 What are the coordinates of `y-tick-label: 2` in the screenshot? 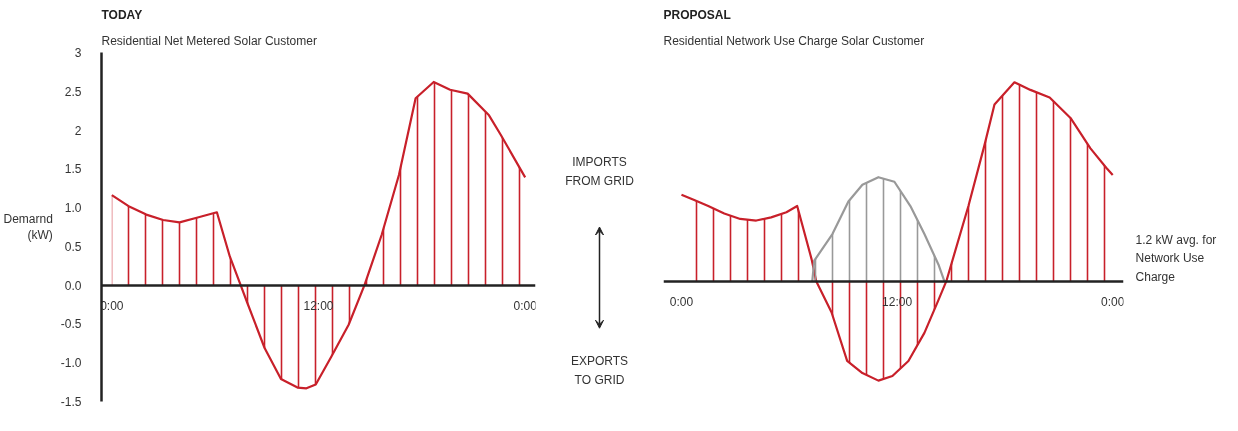 It's located at (78, 130).